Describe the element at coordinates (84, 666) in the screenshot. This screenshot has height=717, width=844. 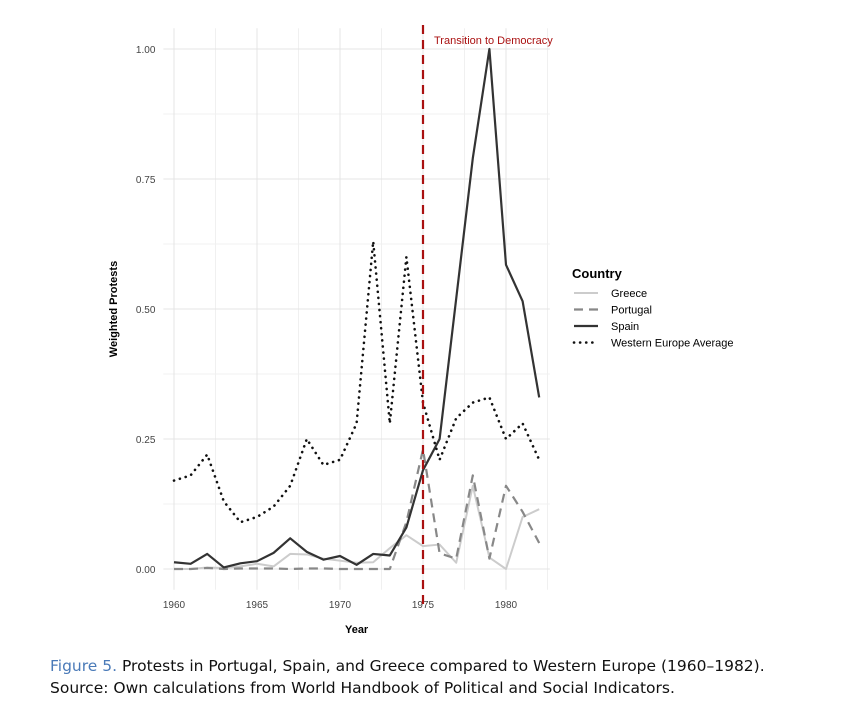
I see `figure-number: Figure 5.` at that location.